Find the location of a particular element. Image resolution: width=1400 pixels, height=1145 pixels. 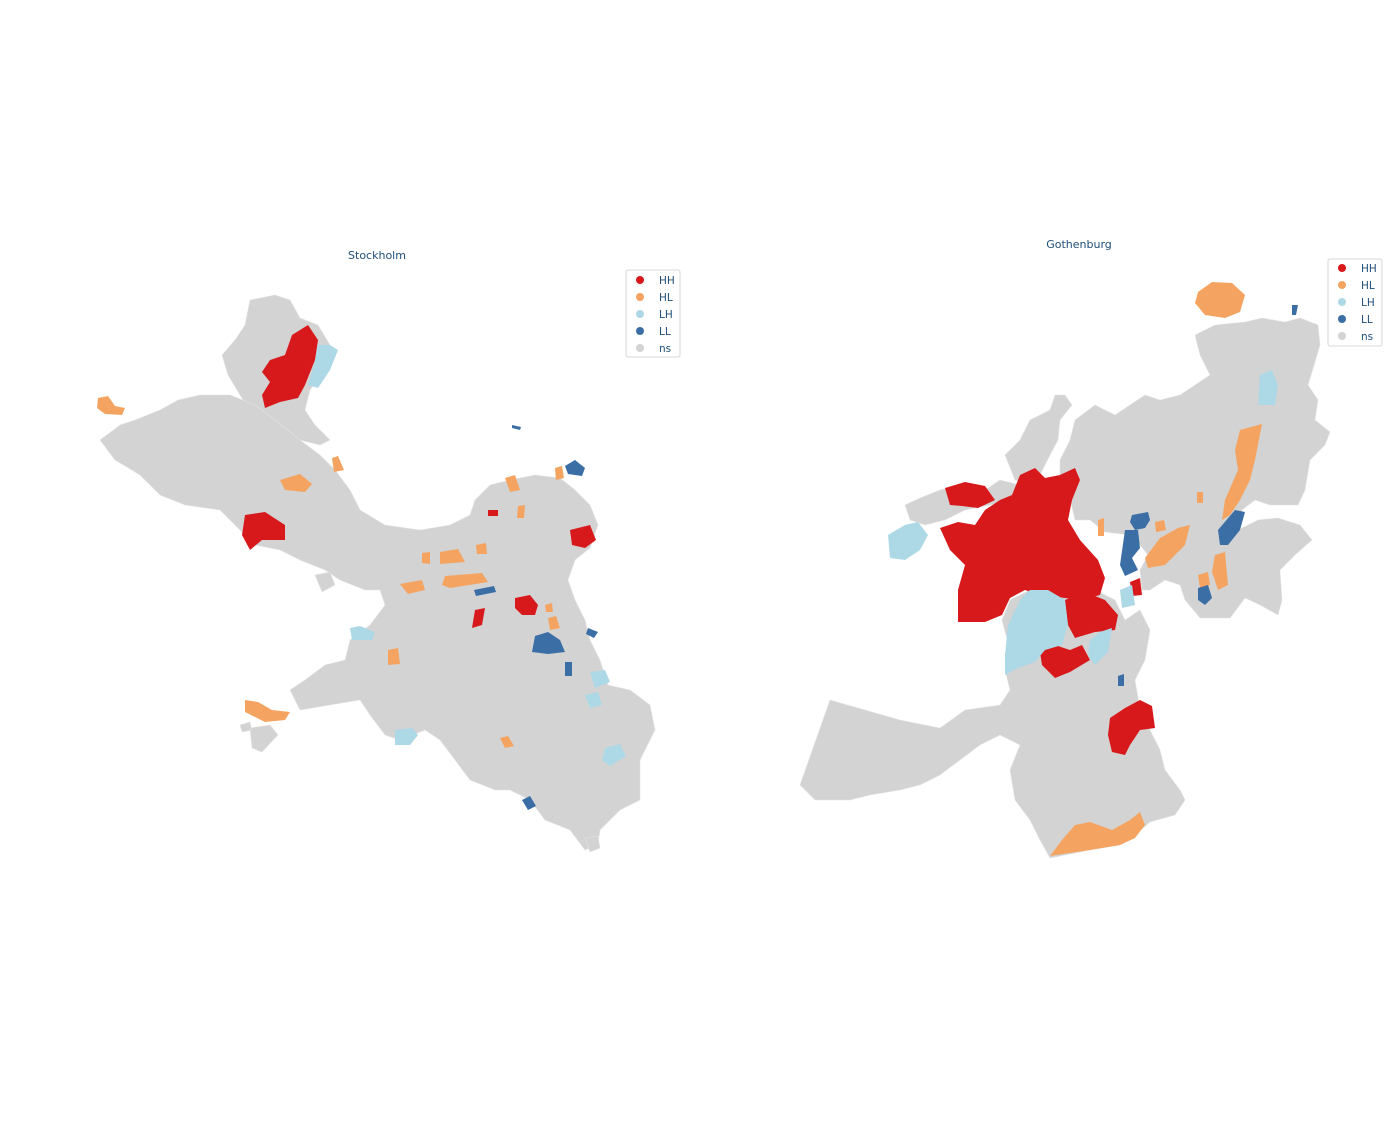

gothenburg-lh-west is located at coordinates (908, 541).